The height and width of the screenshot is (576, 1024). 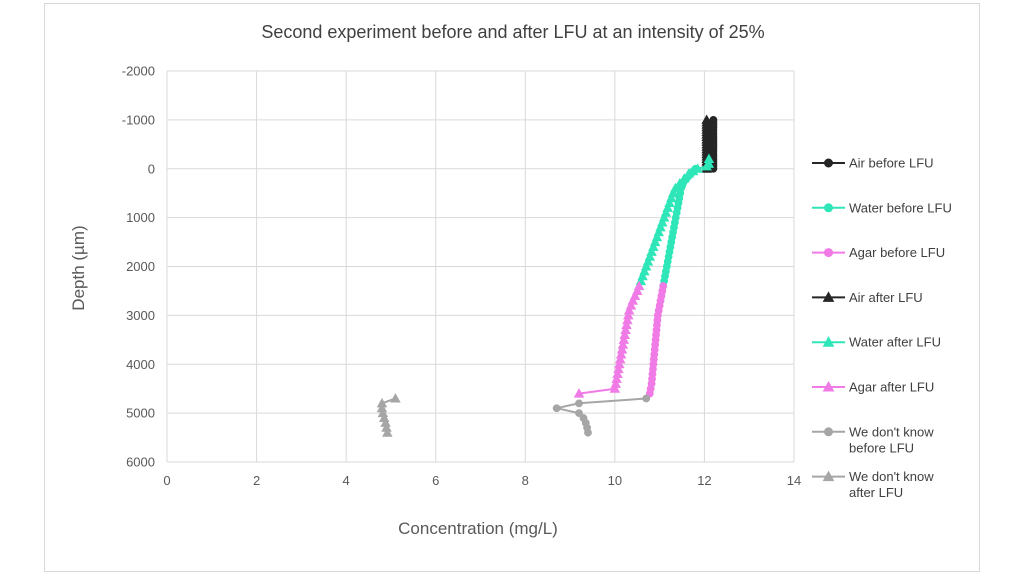 I want to click on y-tick-label: 0, so click(x=151, y=168).